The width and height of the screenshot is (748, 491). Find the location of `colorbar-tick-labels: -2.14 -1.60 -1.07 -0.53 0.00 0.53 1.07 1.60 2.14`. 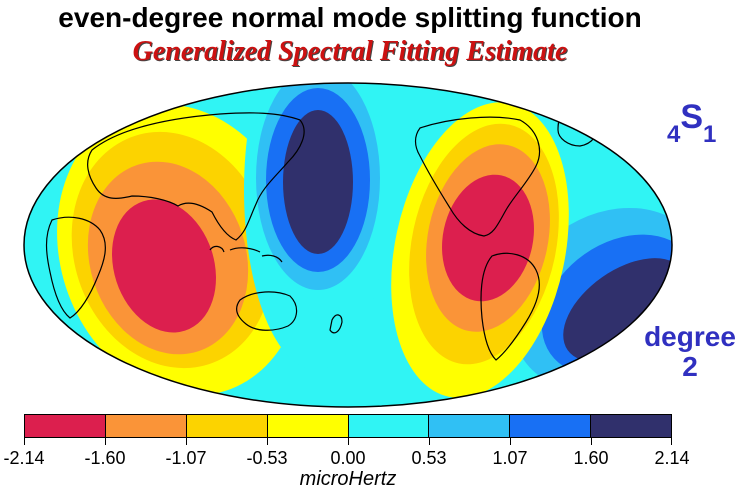

colorbar-tick-labels: -2.14 -1.60 -1.07 -0.53 0.00 0.53 1.07 1.60 2.14 is located at coordinates (346, 458).